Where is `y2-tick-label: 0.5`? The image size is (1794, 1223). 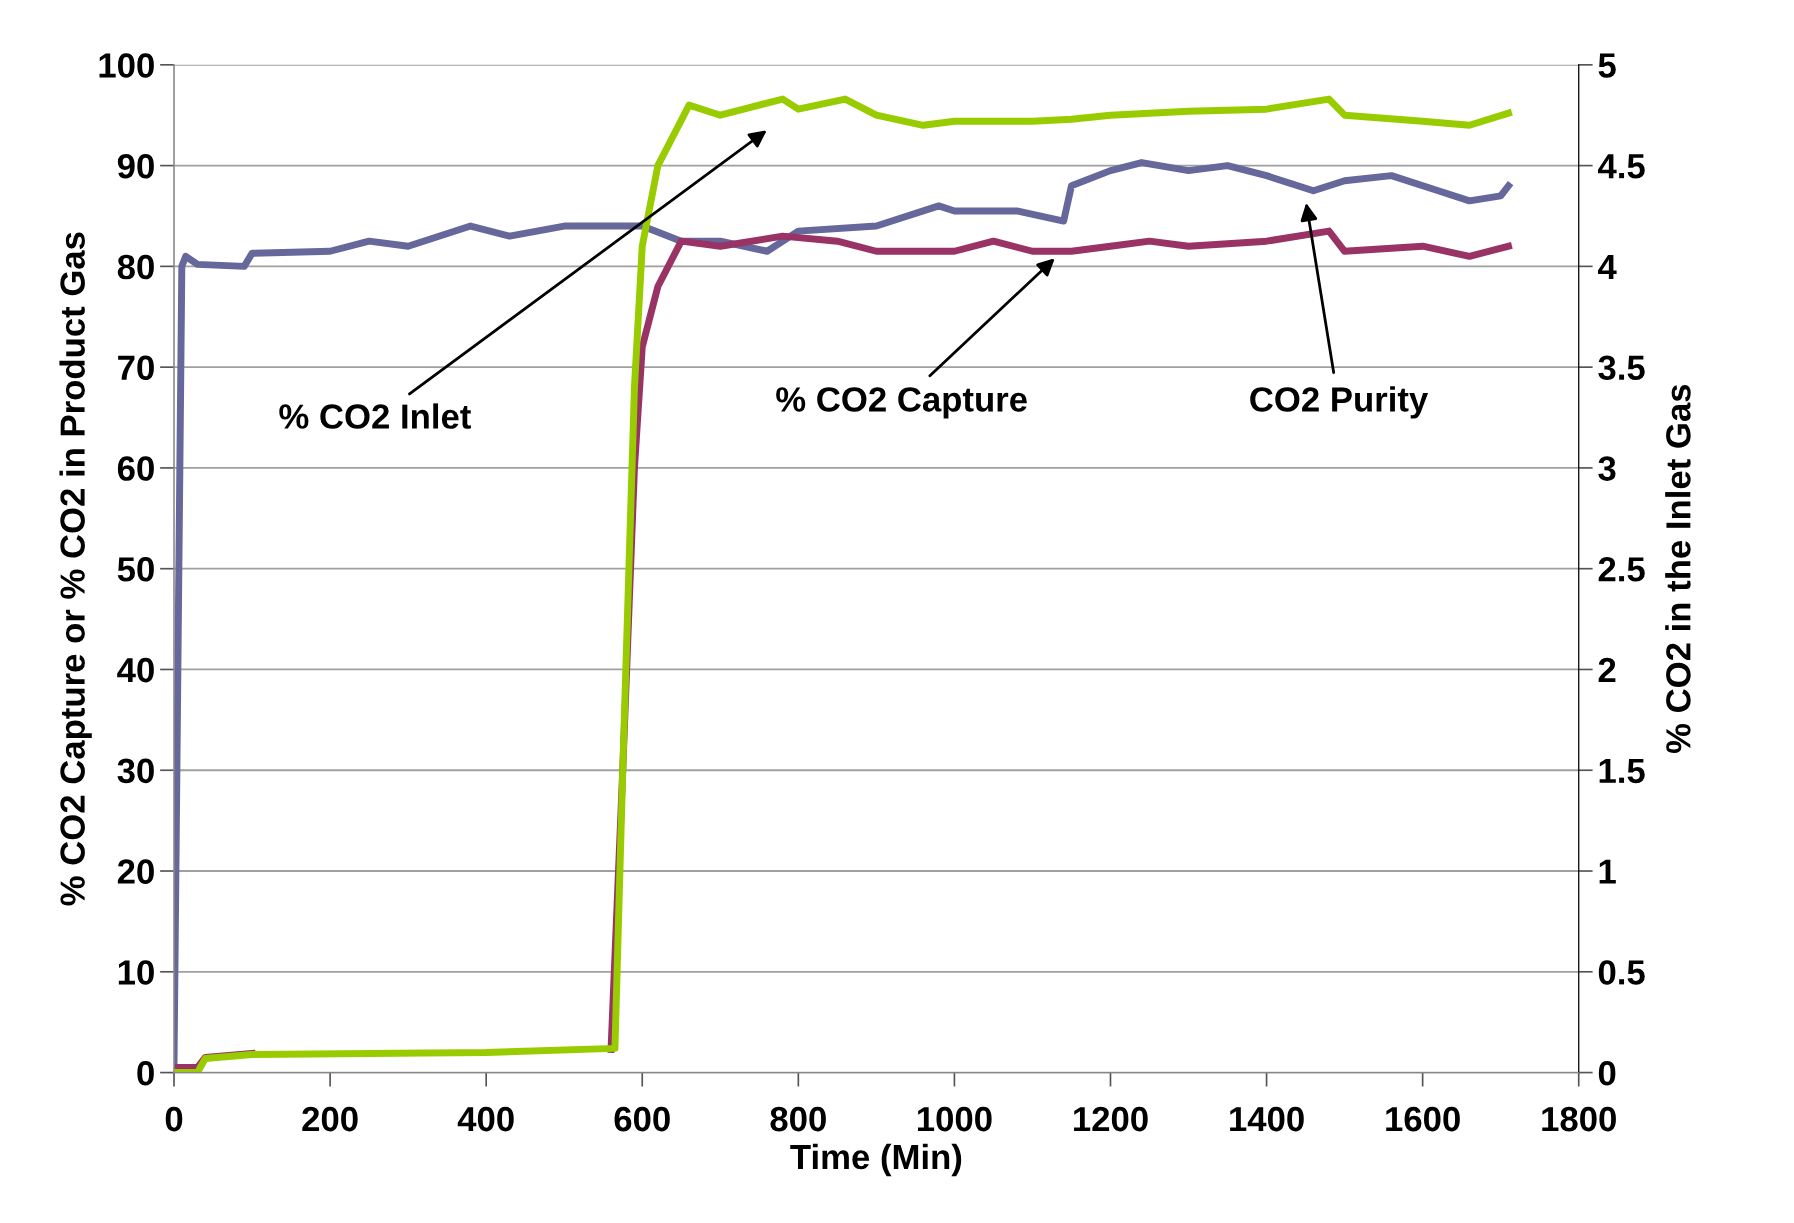
y2-tick-label: 0.5 is located at coordinates (1621, 972).